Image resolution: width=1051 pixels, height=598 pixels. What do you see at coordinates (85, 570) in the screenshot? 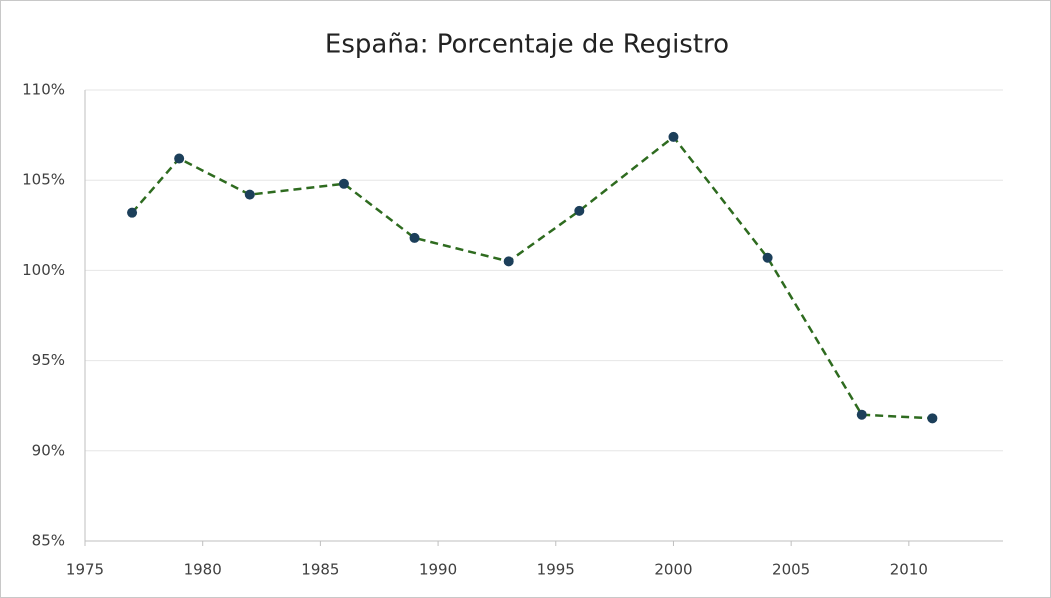
I see `x-tick-label: 1975` at bounding box center [85, 570].